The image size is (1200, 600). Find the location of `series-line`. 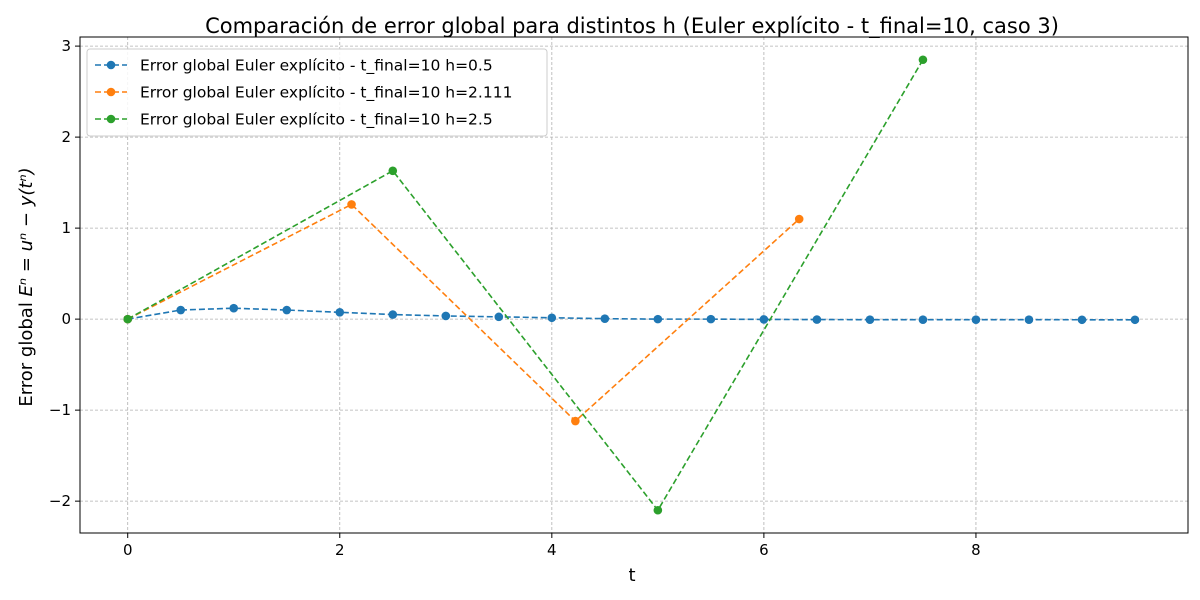

series-line is located at coordinates (631, 314).